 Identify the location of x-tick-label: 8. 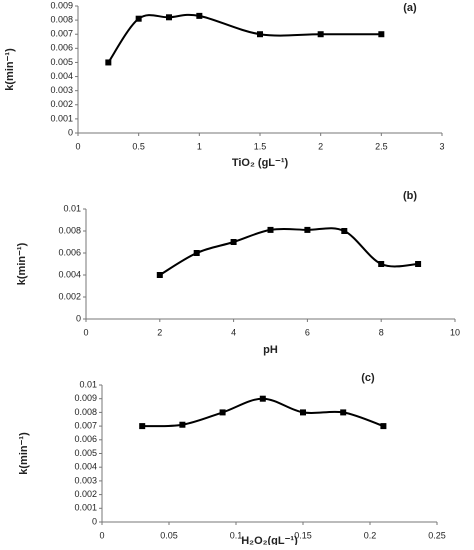
(381, 332).